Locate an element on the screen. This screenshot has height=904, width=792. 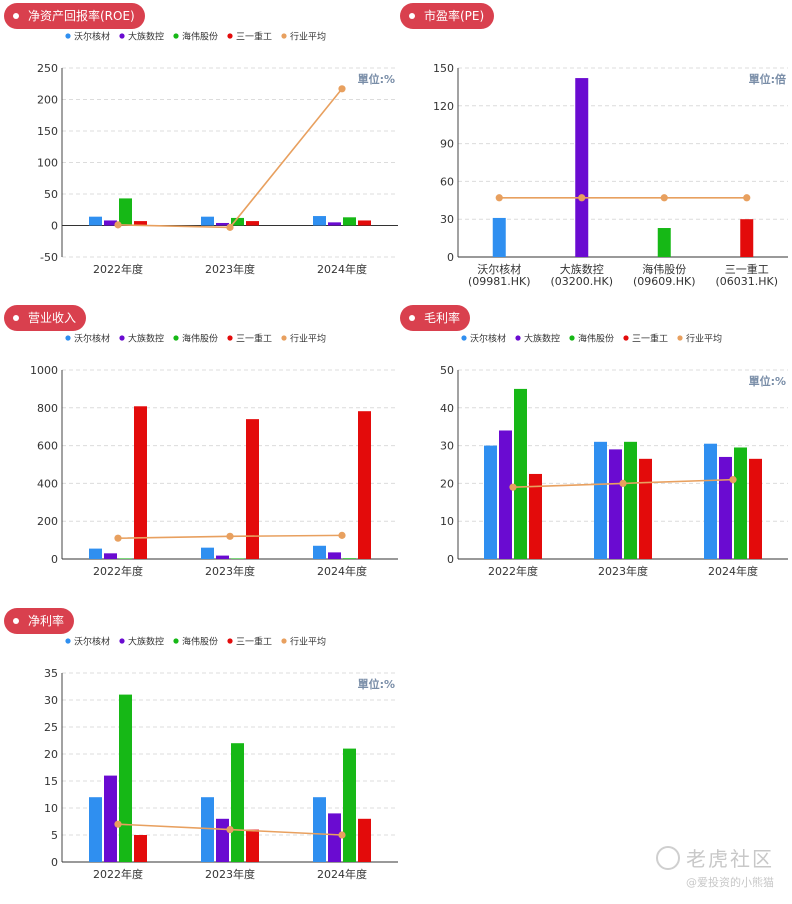
y-tick-label: 90 is located at coordinates (447, 144).